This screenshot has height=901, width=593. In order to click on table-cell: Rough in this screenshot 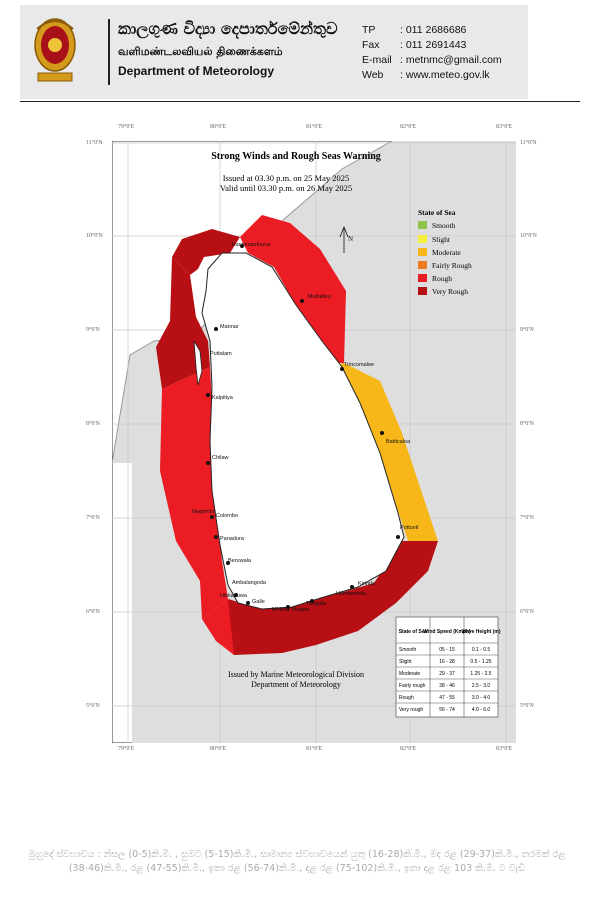, I will do `click(406, 698)`.